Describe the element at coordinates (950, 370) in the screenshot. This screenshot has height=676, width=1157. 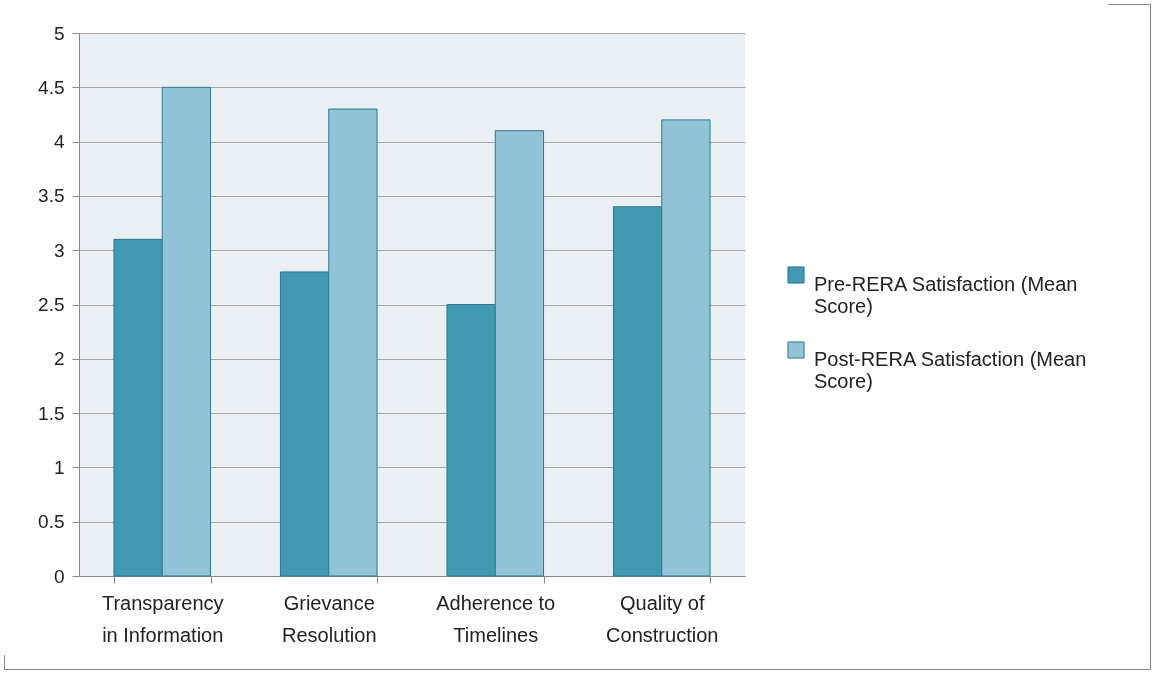
I see `legend-label: Post-RERA Satisfaction (Mean Score)` at that location.